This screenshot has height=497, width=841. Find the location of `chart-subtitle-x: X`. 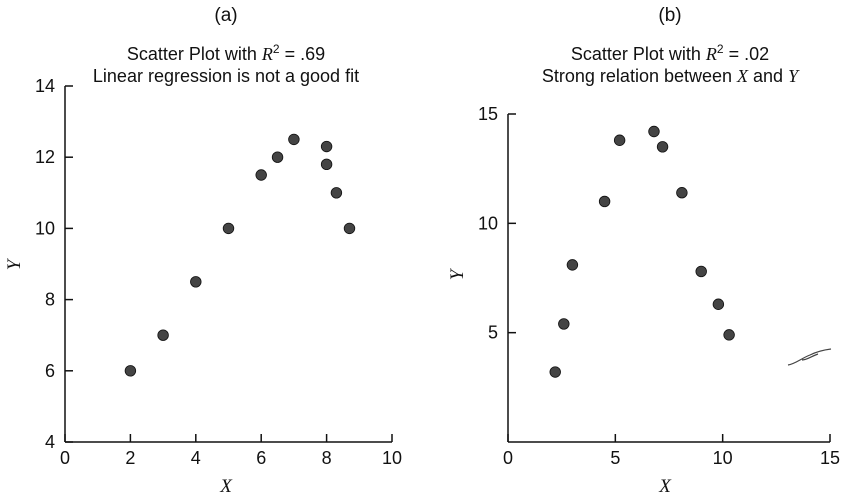

chart-subtitle-x: X is located at coordinates (742, 76).